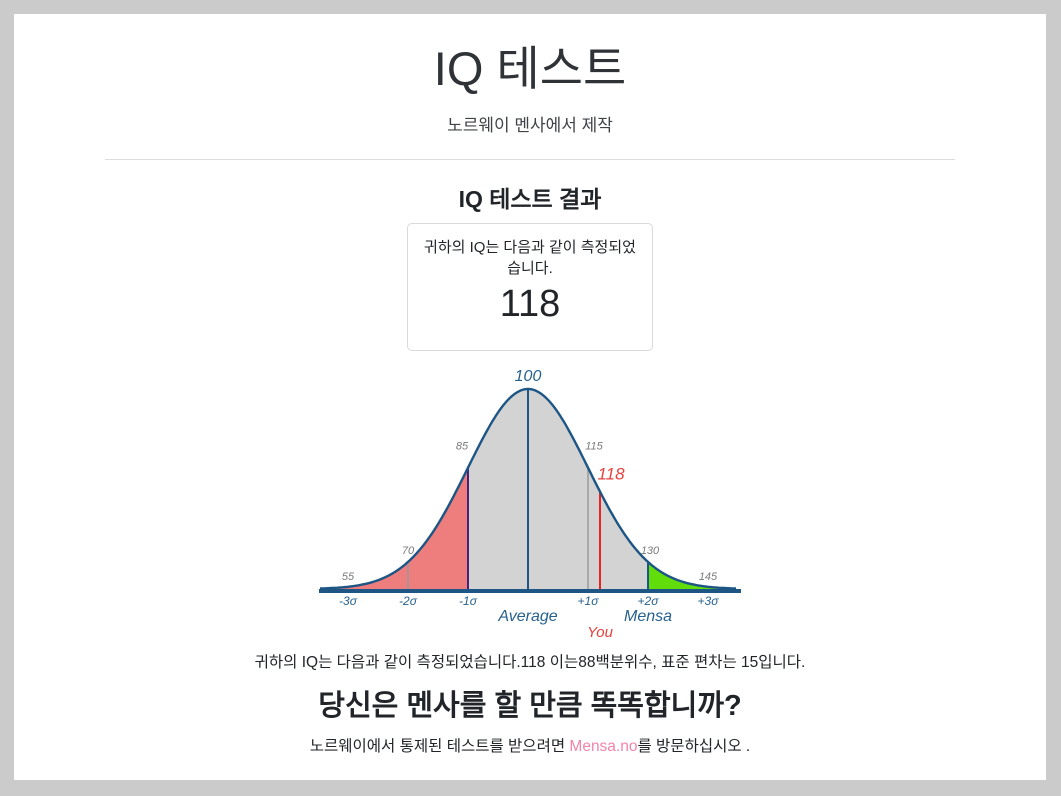 The height and width of the screenshot is (796, 1061). What do you see at coordinates (530, 199) in the screenshot?
I see `results-heading: IQ 테스트 결과` at bounding box center [530, 199].